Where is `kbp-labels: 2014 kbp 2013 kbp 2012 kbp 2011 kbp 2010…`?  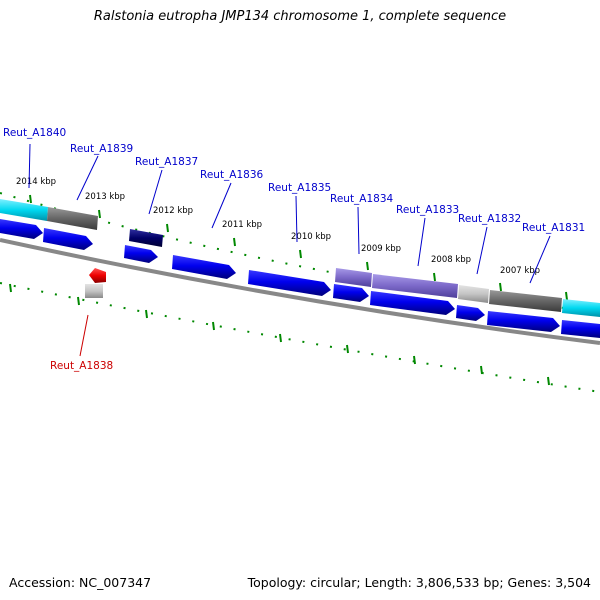 kbp-labels: 2014 kbp 2013 kbp 2012 kbp 2011 kbp 2010… is located at coordinates (278, 226).